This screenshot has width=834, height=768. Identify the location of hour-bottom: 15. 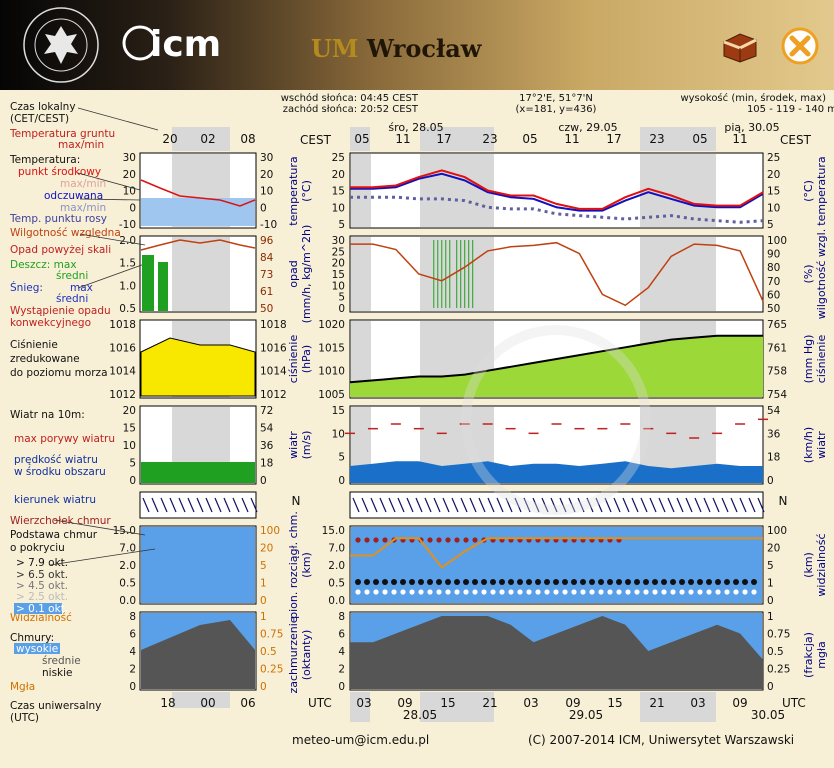
(614, 703).